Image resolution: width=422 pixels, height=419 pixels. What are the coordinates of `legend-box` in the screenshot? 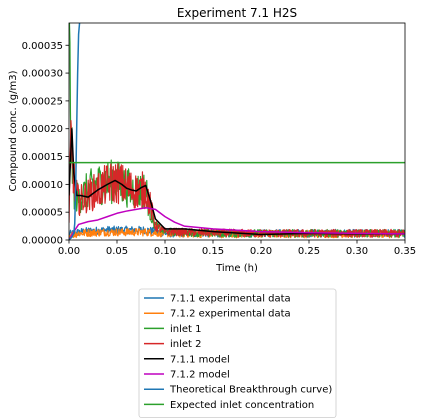 It's located at (237, 353).